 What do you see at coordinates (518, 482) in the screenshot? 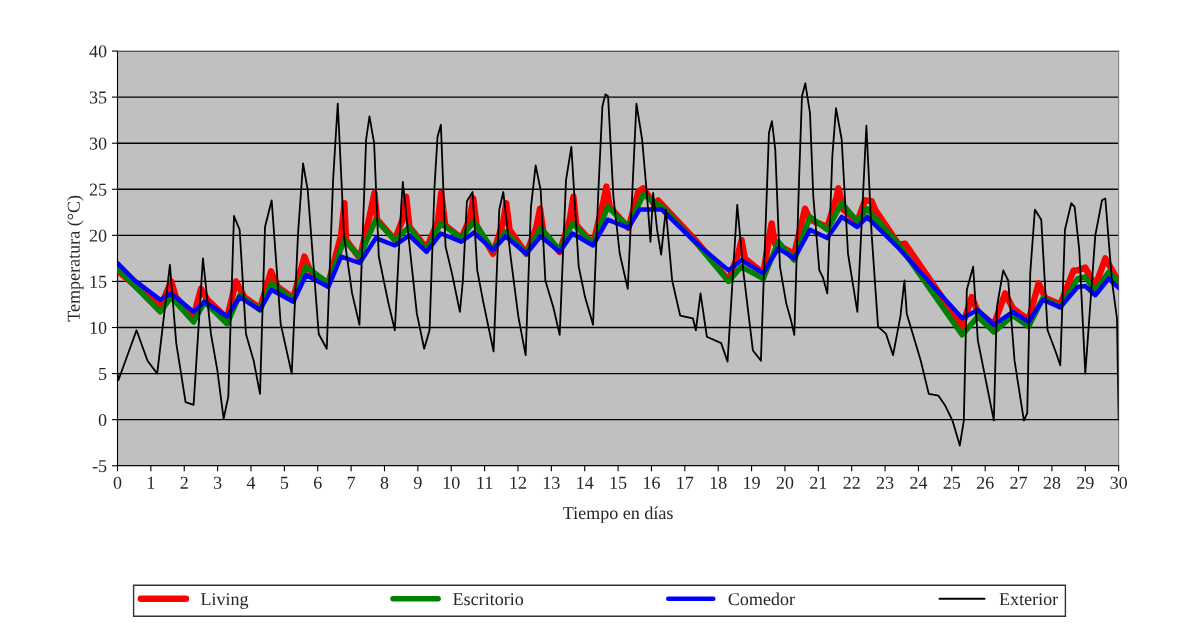
I see `x-tick-label: 12` at bounding box center [518, 482].